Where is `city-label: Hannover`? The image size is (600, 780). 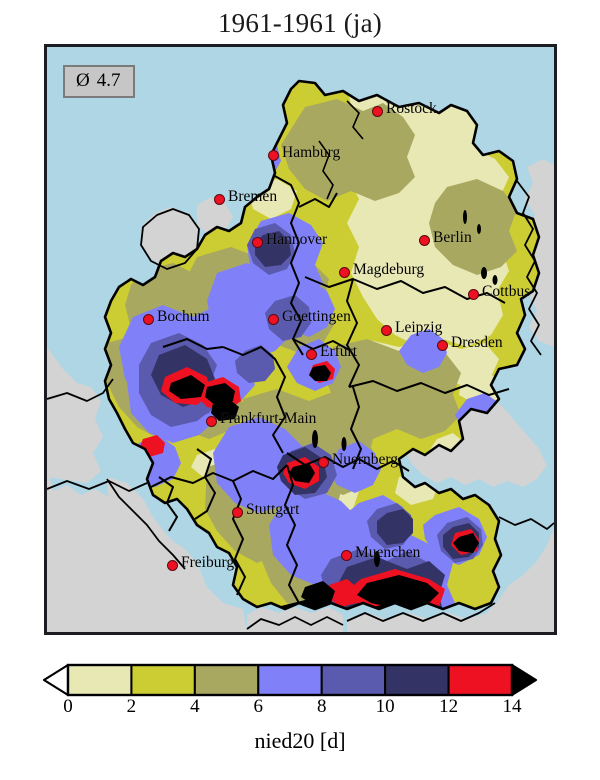
city-label: Hannover is located at coordinates (297, 239).